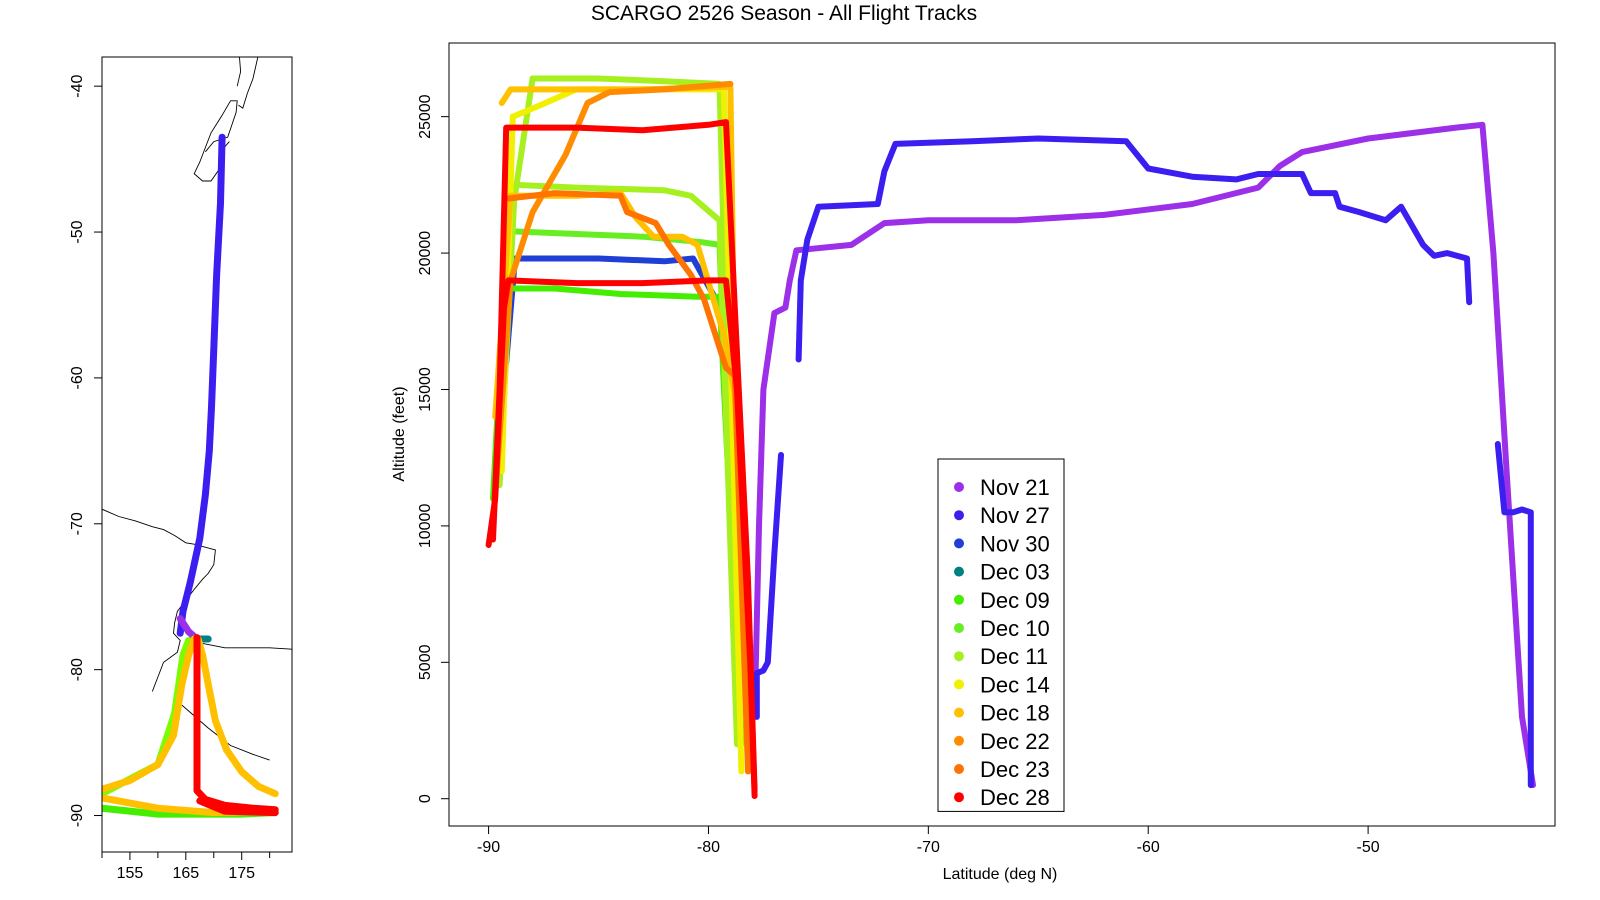 The height and width of the screenshot is (900, 1600). Describe the element at coordinates (1015, 628) in the screenshot. I see `legend-label-dec-10: Dec 10` at that location.